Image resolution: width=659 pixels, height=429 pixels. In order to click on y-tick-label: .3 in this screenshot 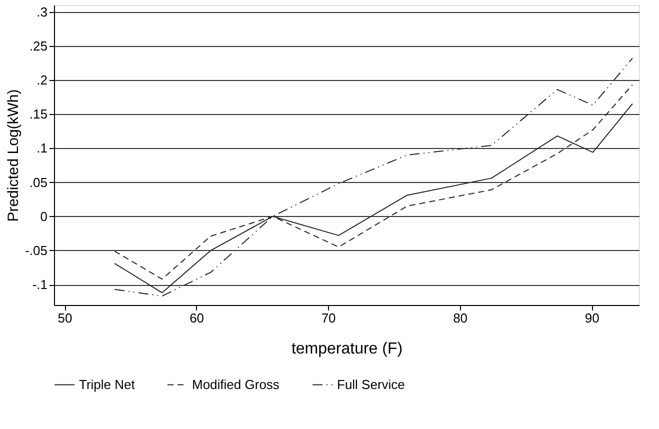, I will do `click(42, 12)`.